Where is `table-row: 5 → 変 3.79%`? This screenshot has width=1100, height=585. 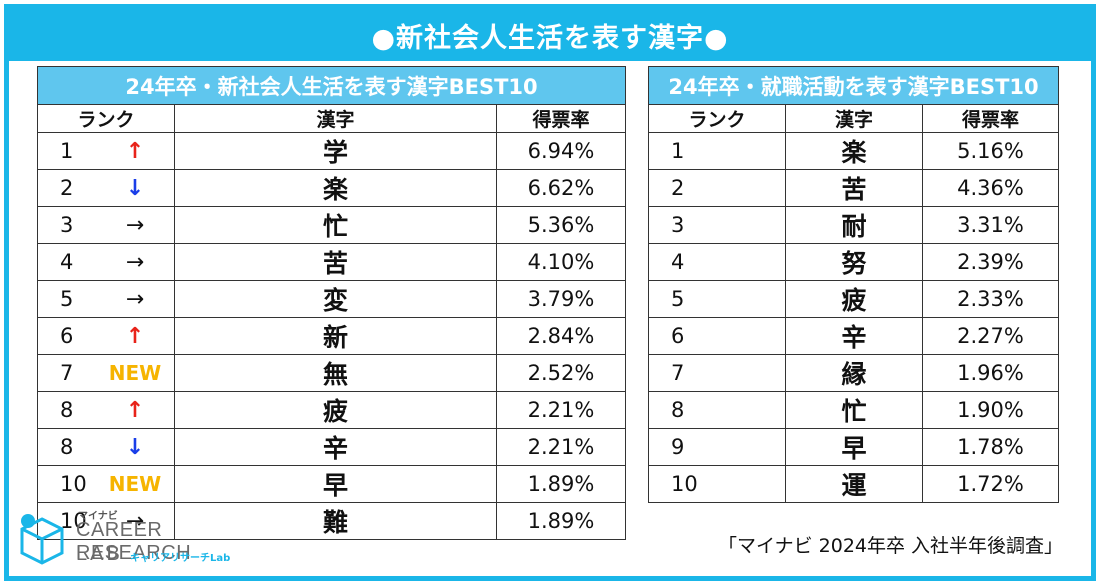 table-row: 5 → 変 3.79% is located at coordinates (331, 299).